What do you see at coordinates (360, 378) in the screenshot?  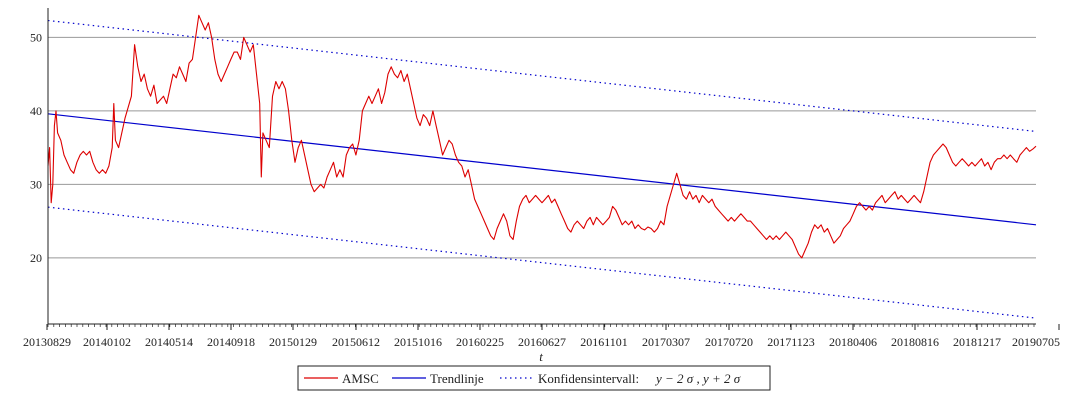 I see `legend-label-amsc: AMSC` at bounding box center [360, 378].